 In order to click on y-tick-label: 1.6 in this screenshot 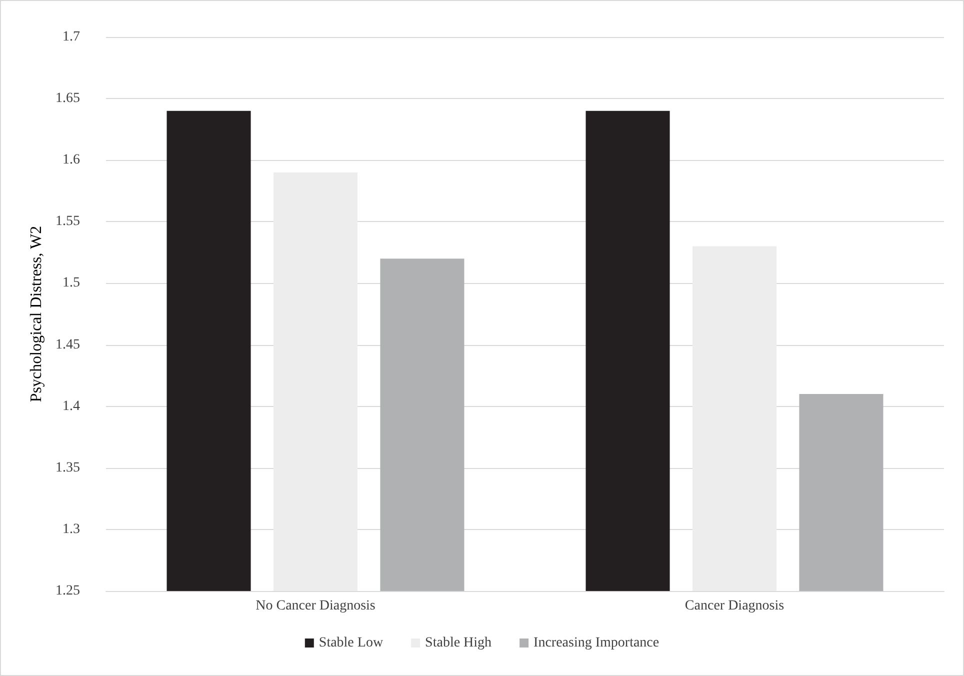, I will do `click(71, 160)`.